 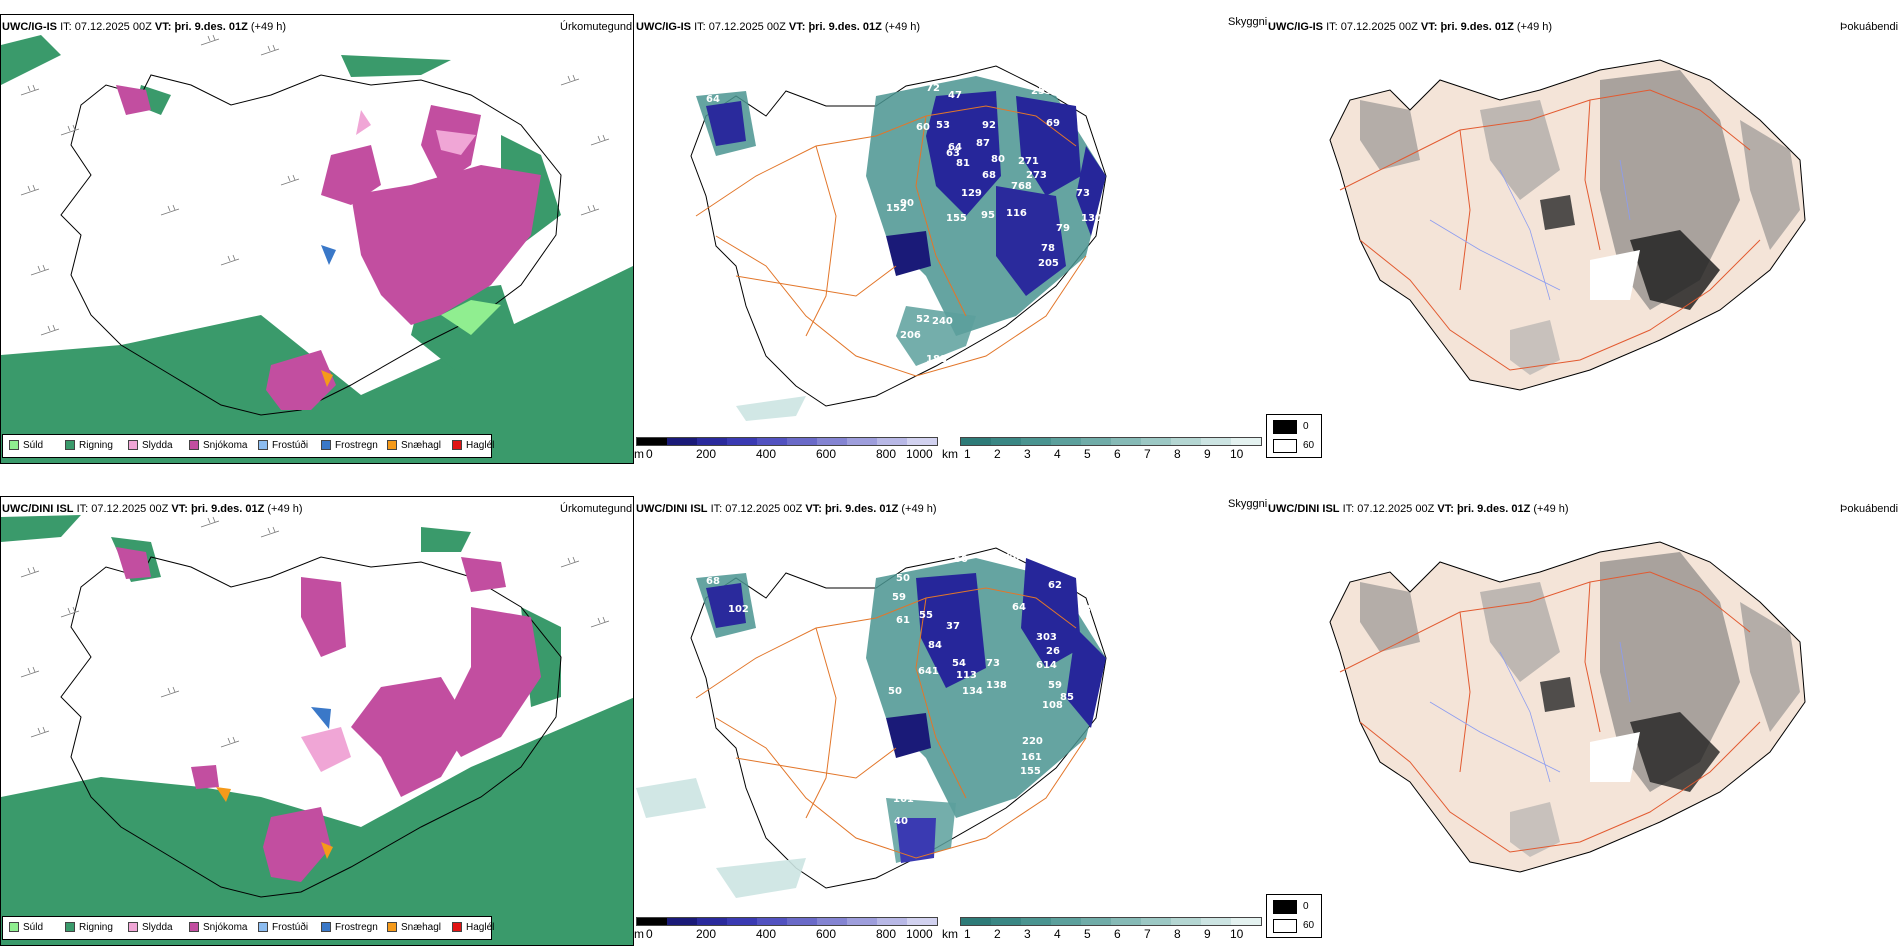 I want to click on cloud-base-label: 130, so click(x=1091, y=218).